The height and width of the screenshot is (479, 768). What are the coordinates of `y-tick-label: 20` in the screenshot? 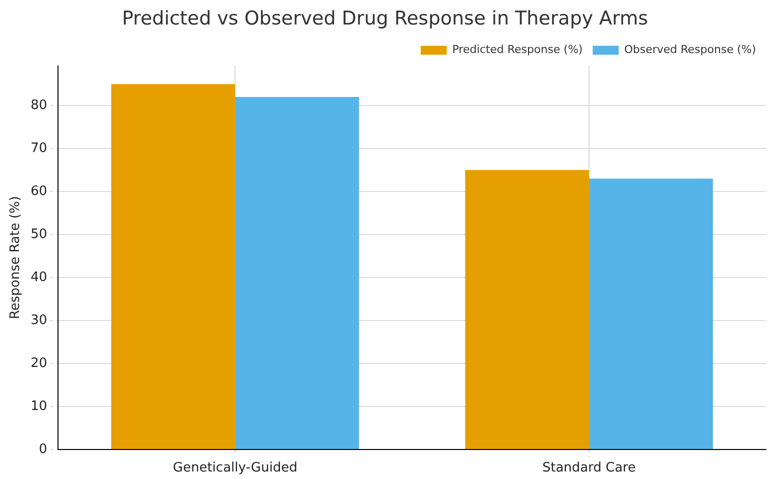 It's located at (39, 363).